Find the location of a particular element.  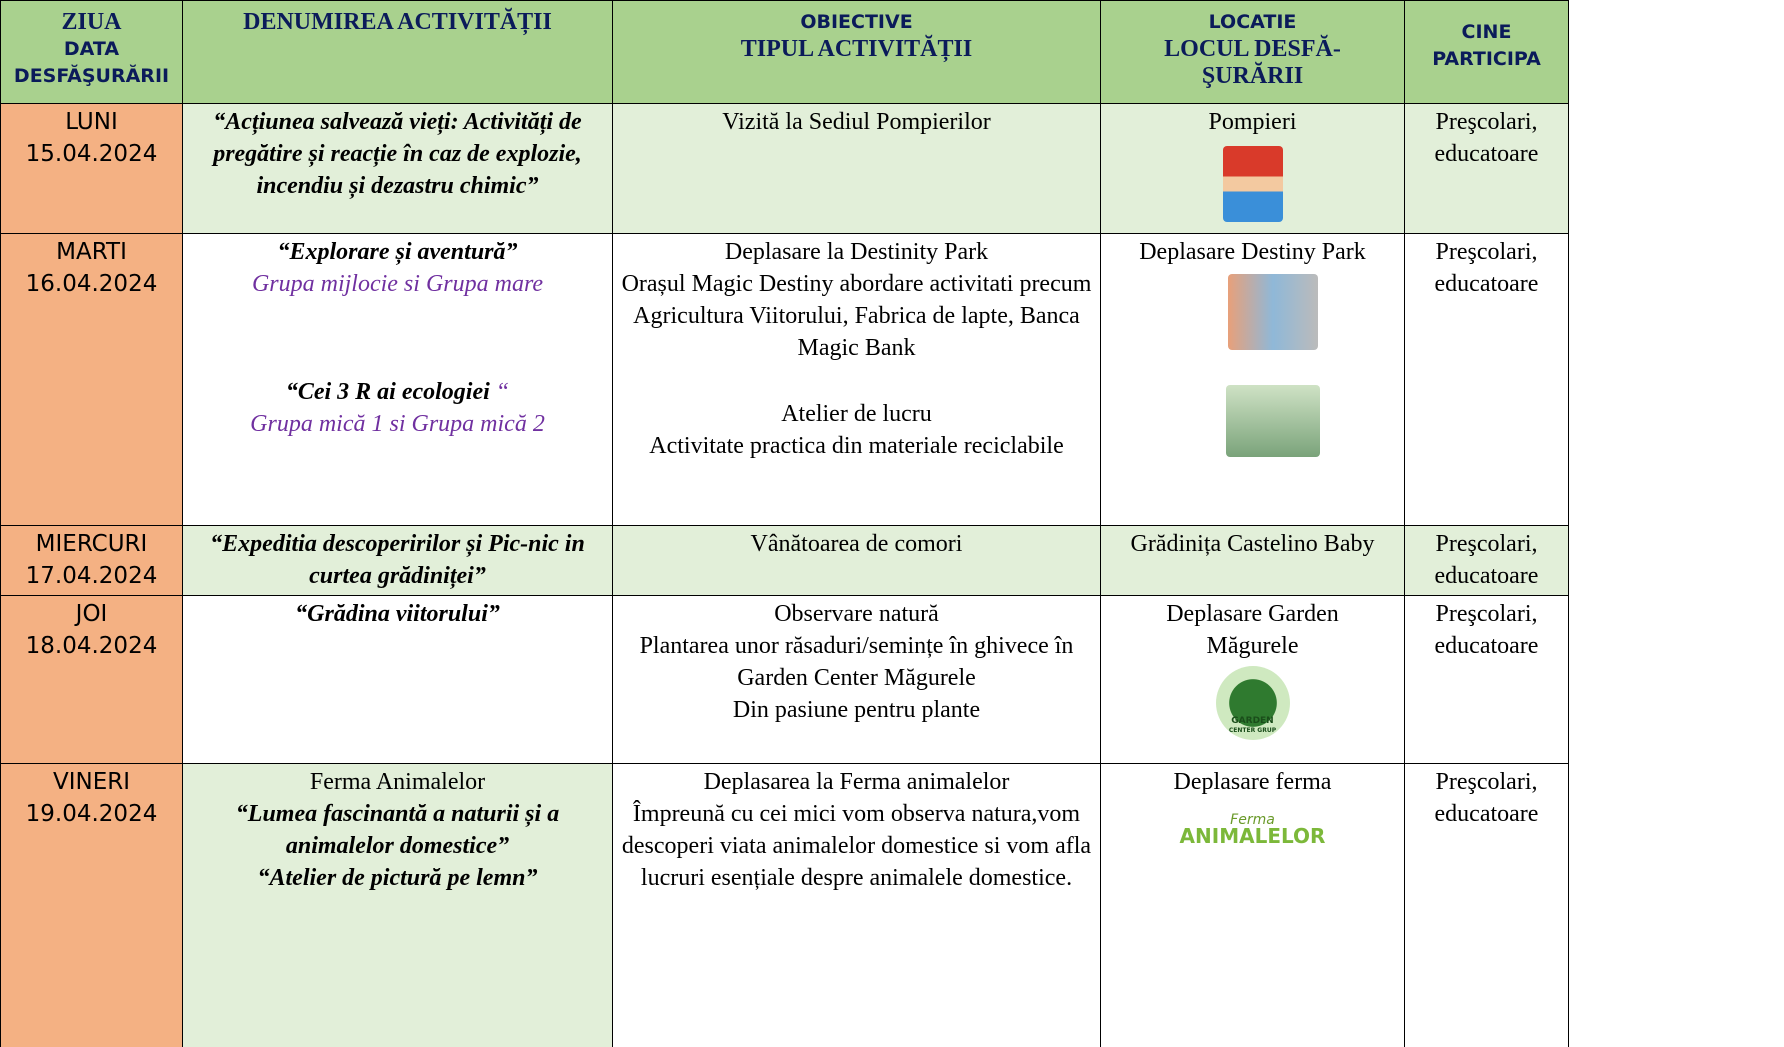

header-text: LOCUL DESFĂ-ŞURĂRII is located at coordinates (1252, 62).